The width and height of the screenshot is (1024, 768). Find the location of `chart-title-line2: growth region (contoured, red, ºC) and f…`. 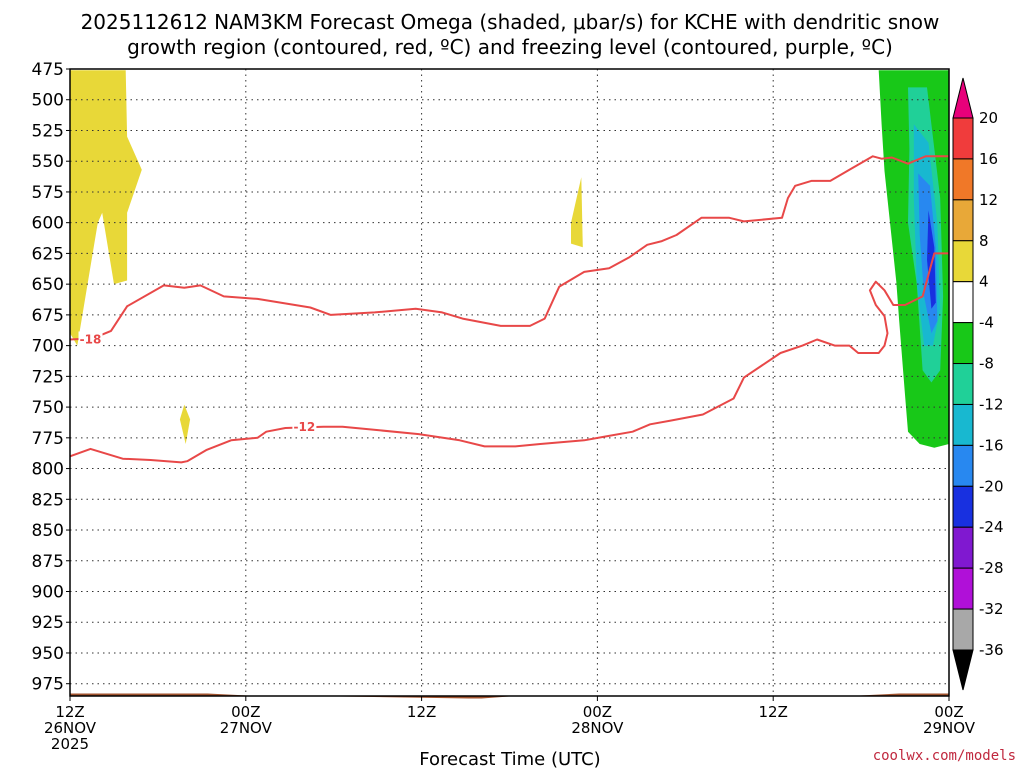

chart-title-line2: growth region (contoured, red, ºC) and f… is located at coordinates (510, 47).